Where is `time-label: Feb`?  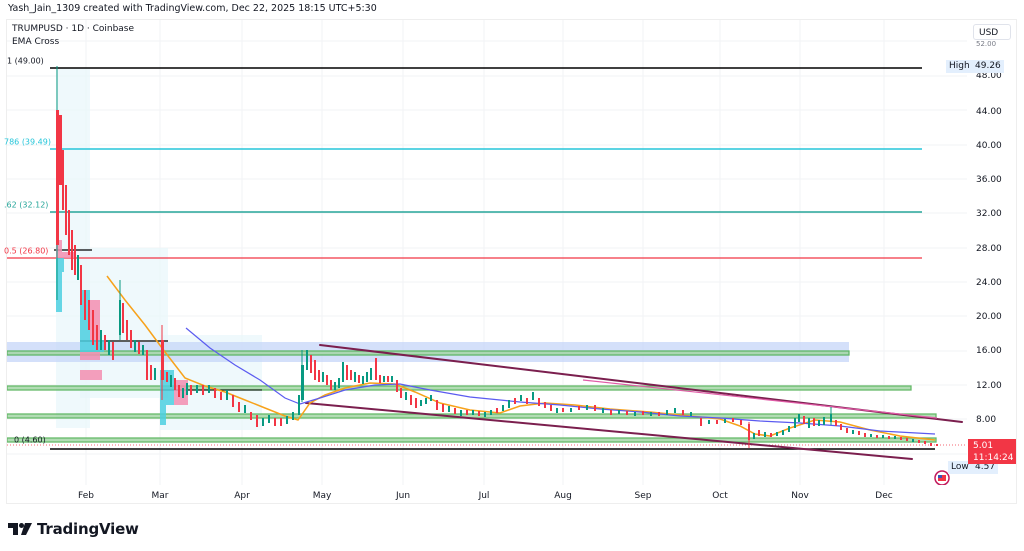
time-label: Feb is located at coordinates (86, 496).